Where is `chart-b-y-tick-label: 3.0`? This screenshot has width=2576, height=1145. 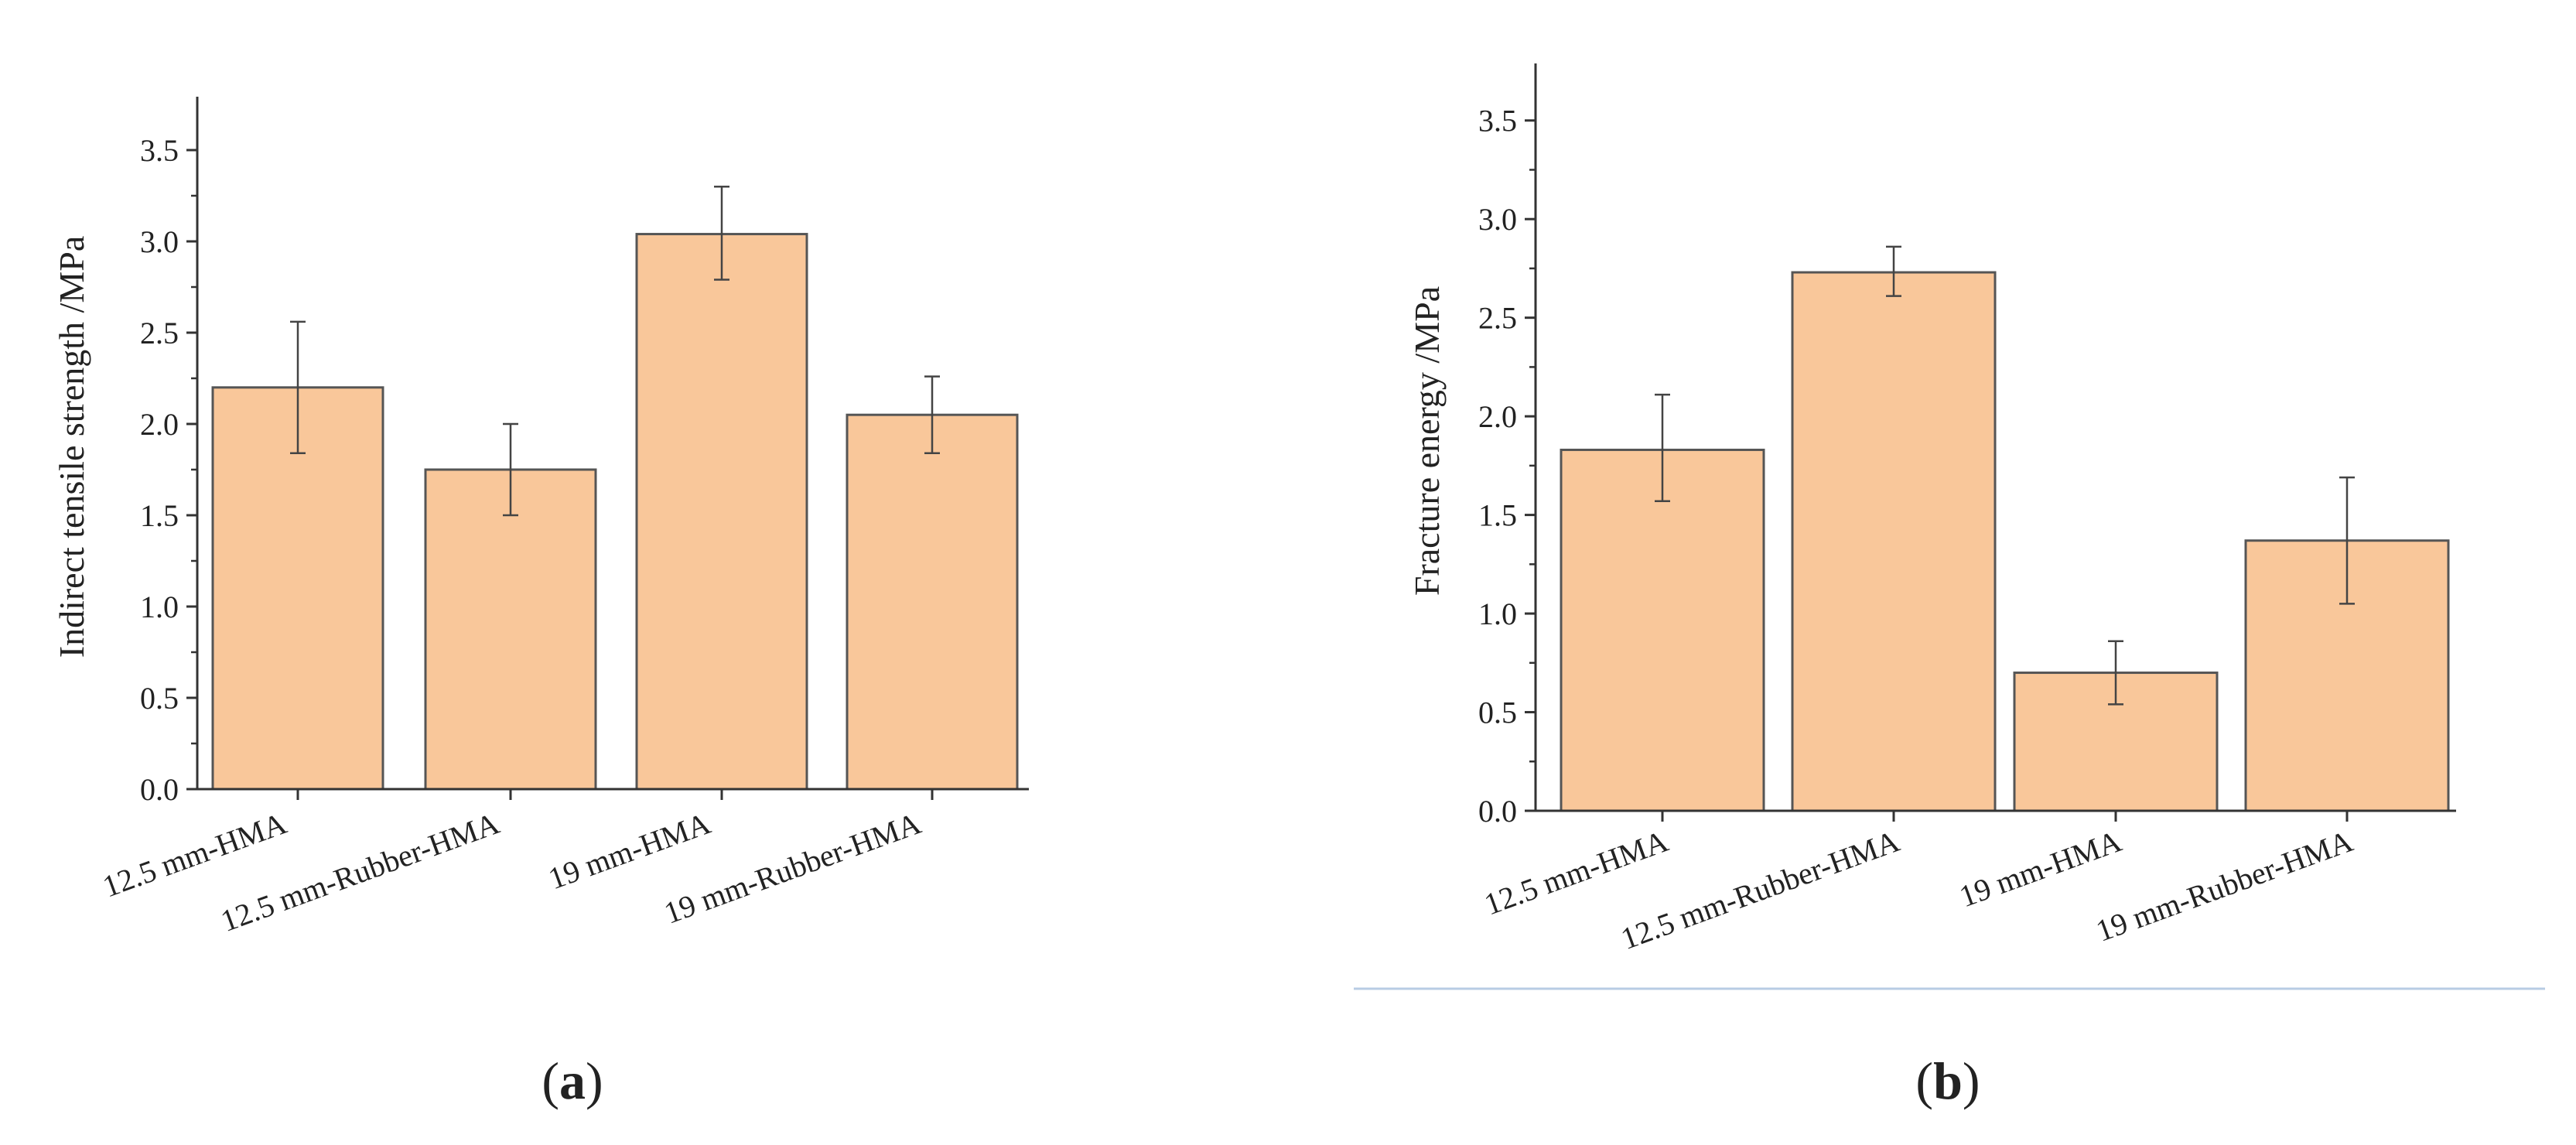 chart-b-y-tick-label: 3.0 is located at coordinates (1497, 220).